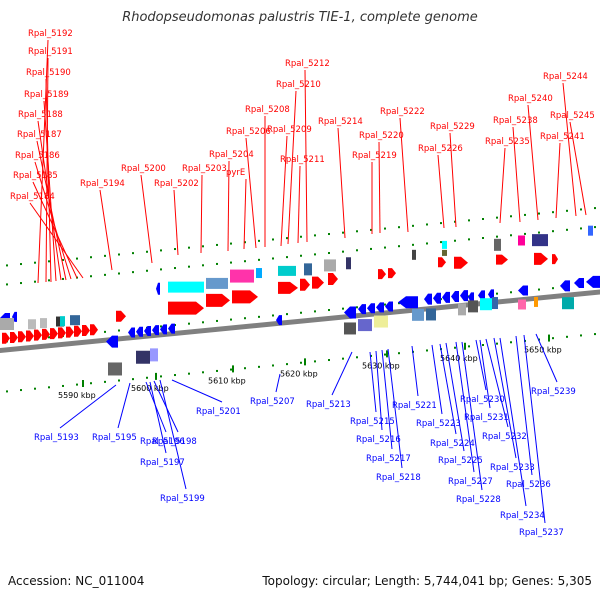 Image resolution: width=600 pixels, height=600 pixels. What do you see at coordinates (302, 160) in the screenshot?
I see `gene-label-forward: Rpal_5211` at bounding box center [302, 160].